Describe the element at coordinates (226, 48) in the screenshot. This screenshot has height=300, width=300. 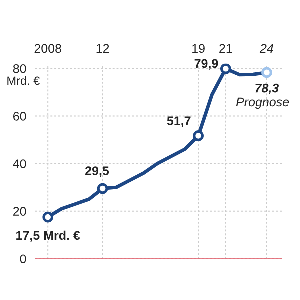
I see `x-tick-label: 21` at that location.